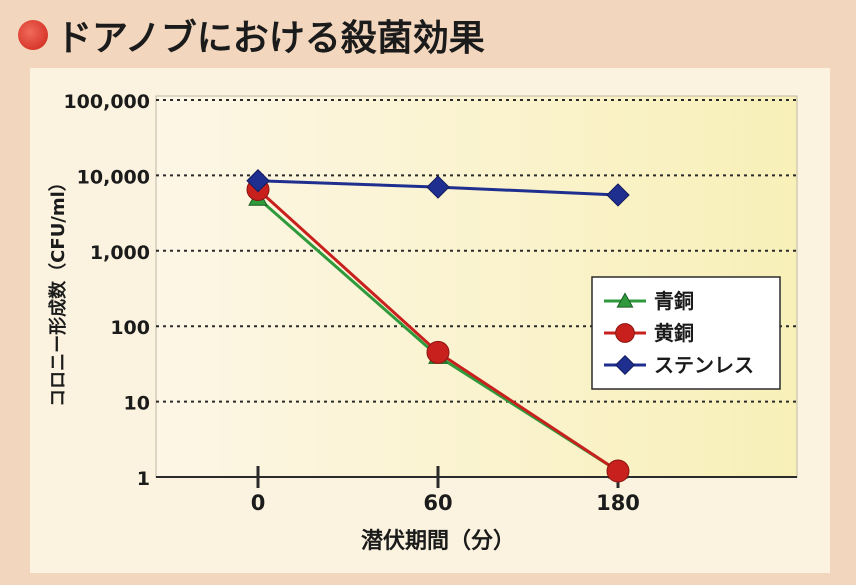 Image resolution: width=856 pixels, height=585 pixels. Describe the element at coordinates (674, 333) in the screenshot. I see `legend-label: 黄銅` at that location.